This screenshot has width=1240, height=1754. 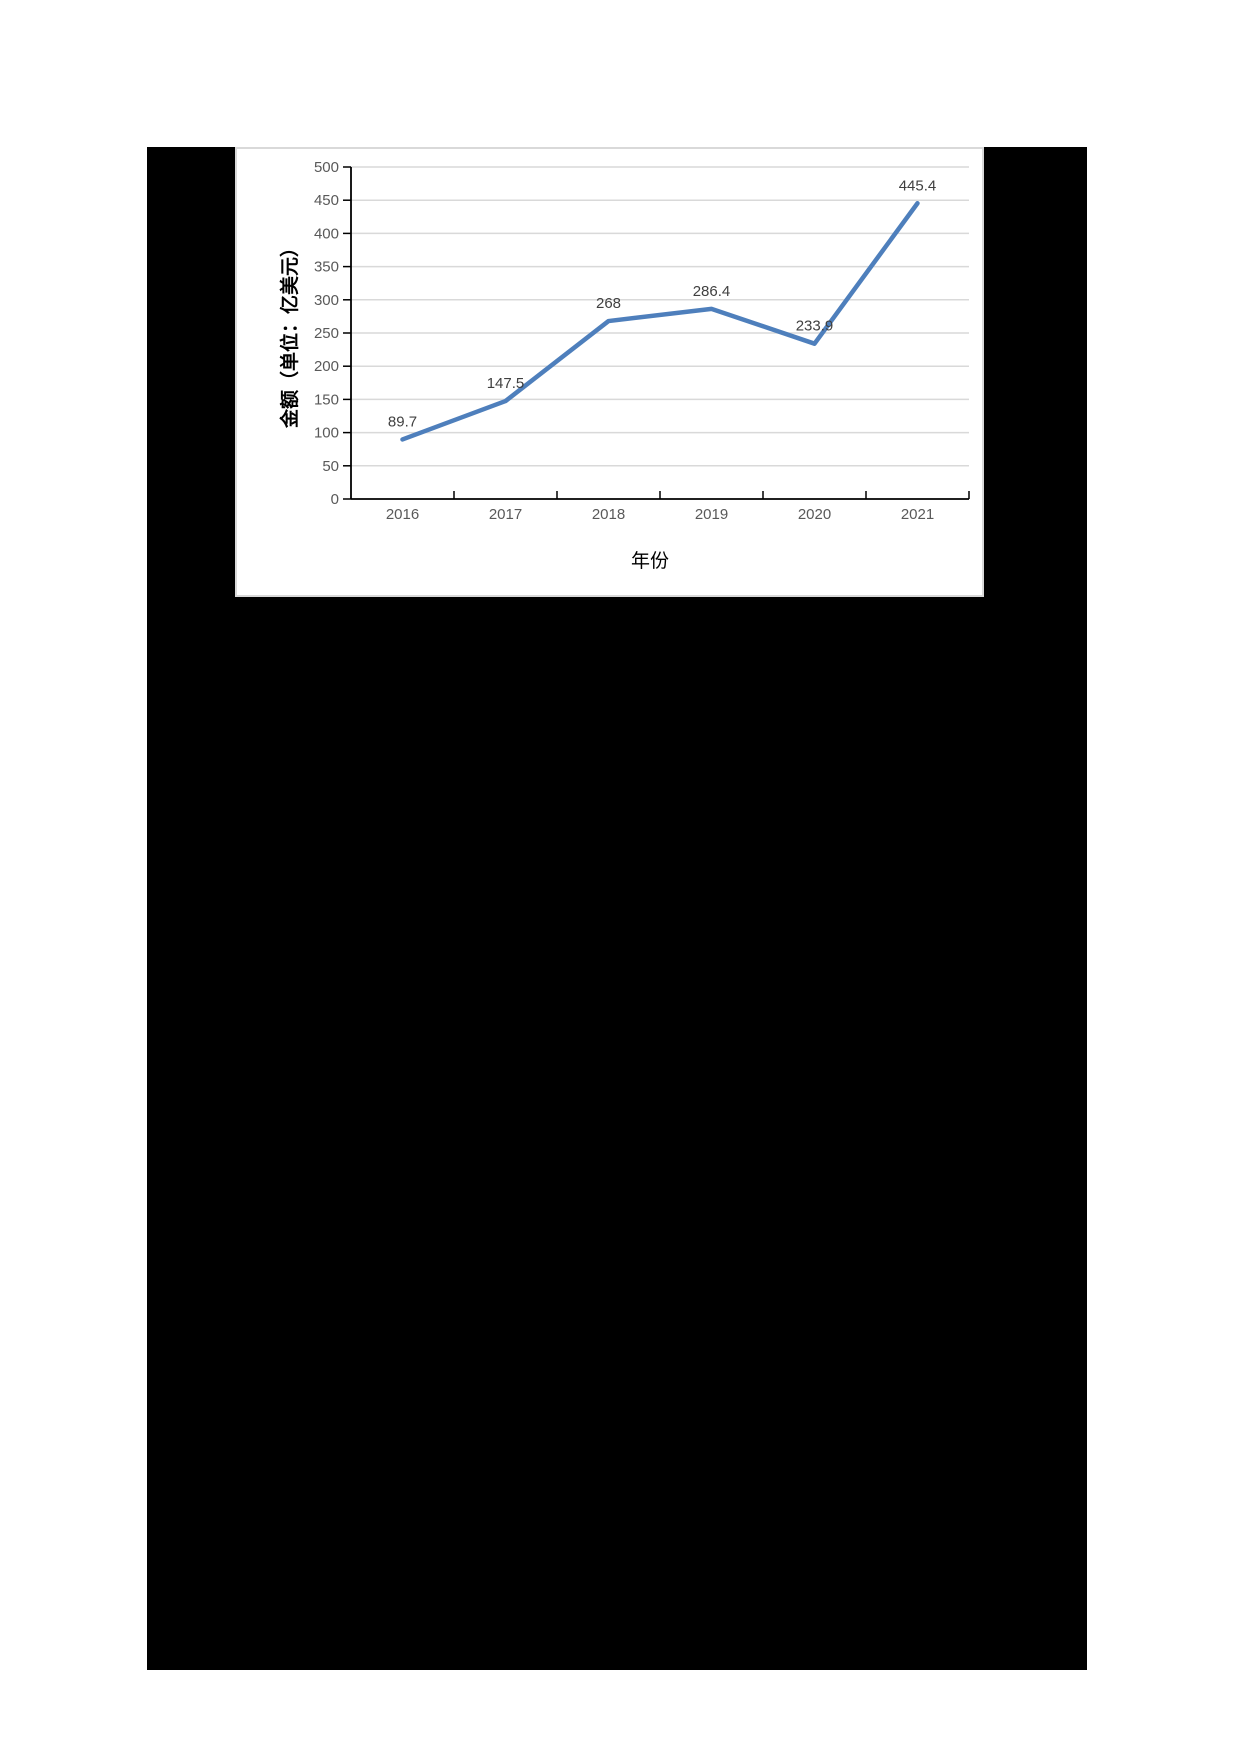 What do you see at coordinates (608, 303) in the screenshot?
I see `data-label: 268` at bounding box center [608, 303].